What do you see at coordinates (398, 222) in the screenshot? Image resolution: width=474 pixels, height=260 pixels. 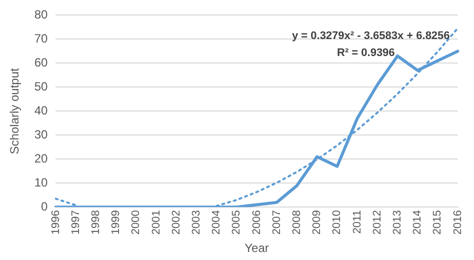 I see `x-tick-label: 2013` at bounding box center [398, 222].